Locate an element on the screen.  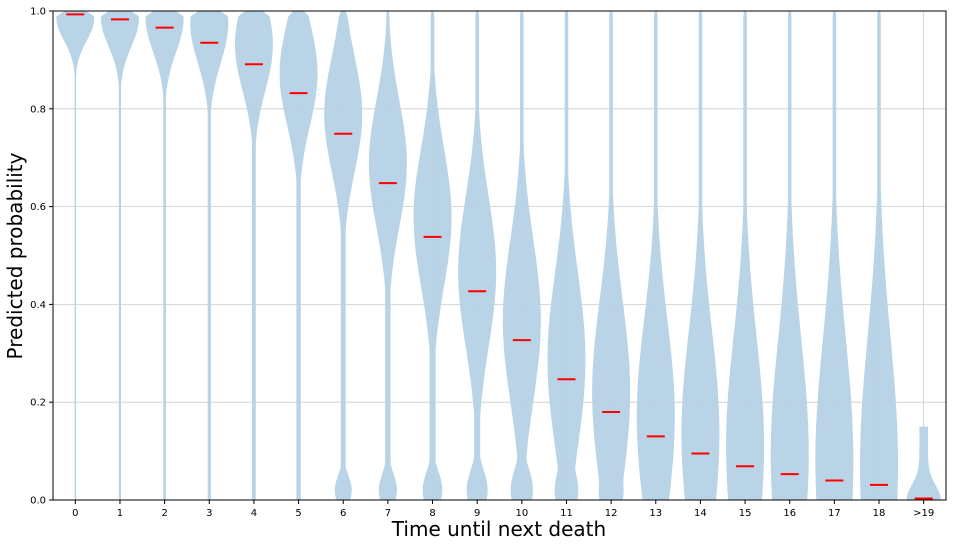
x-tick-label: 7 is located at coordinates (388, 513).